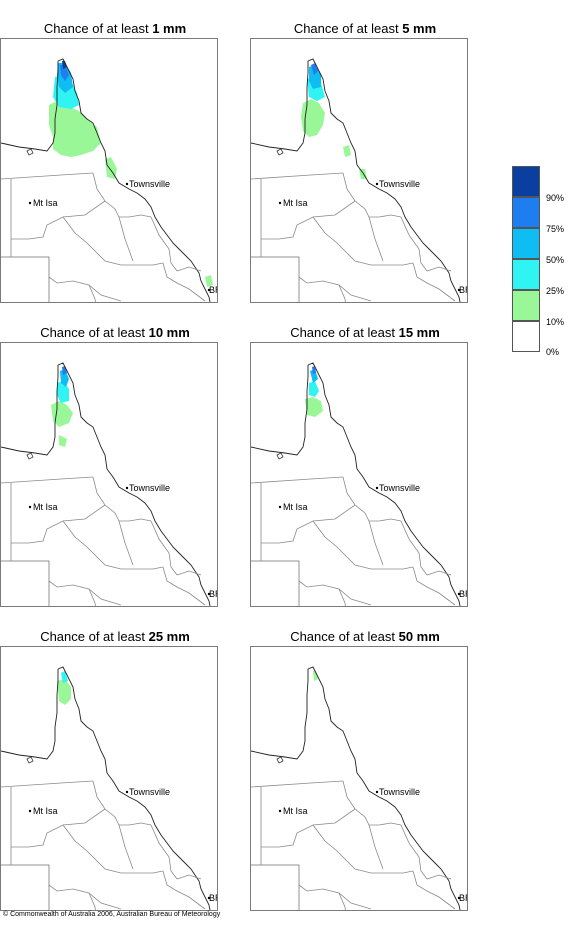 The image size is (570, 928). I want to click on legend-label: 0%, so click(553, 352).